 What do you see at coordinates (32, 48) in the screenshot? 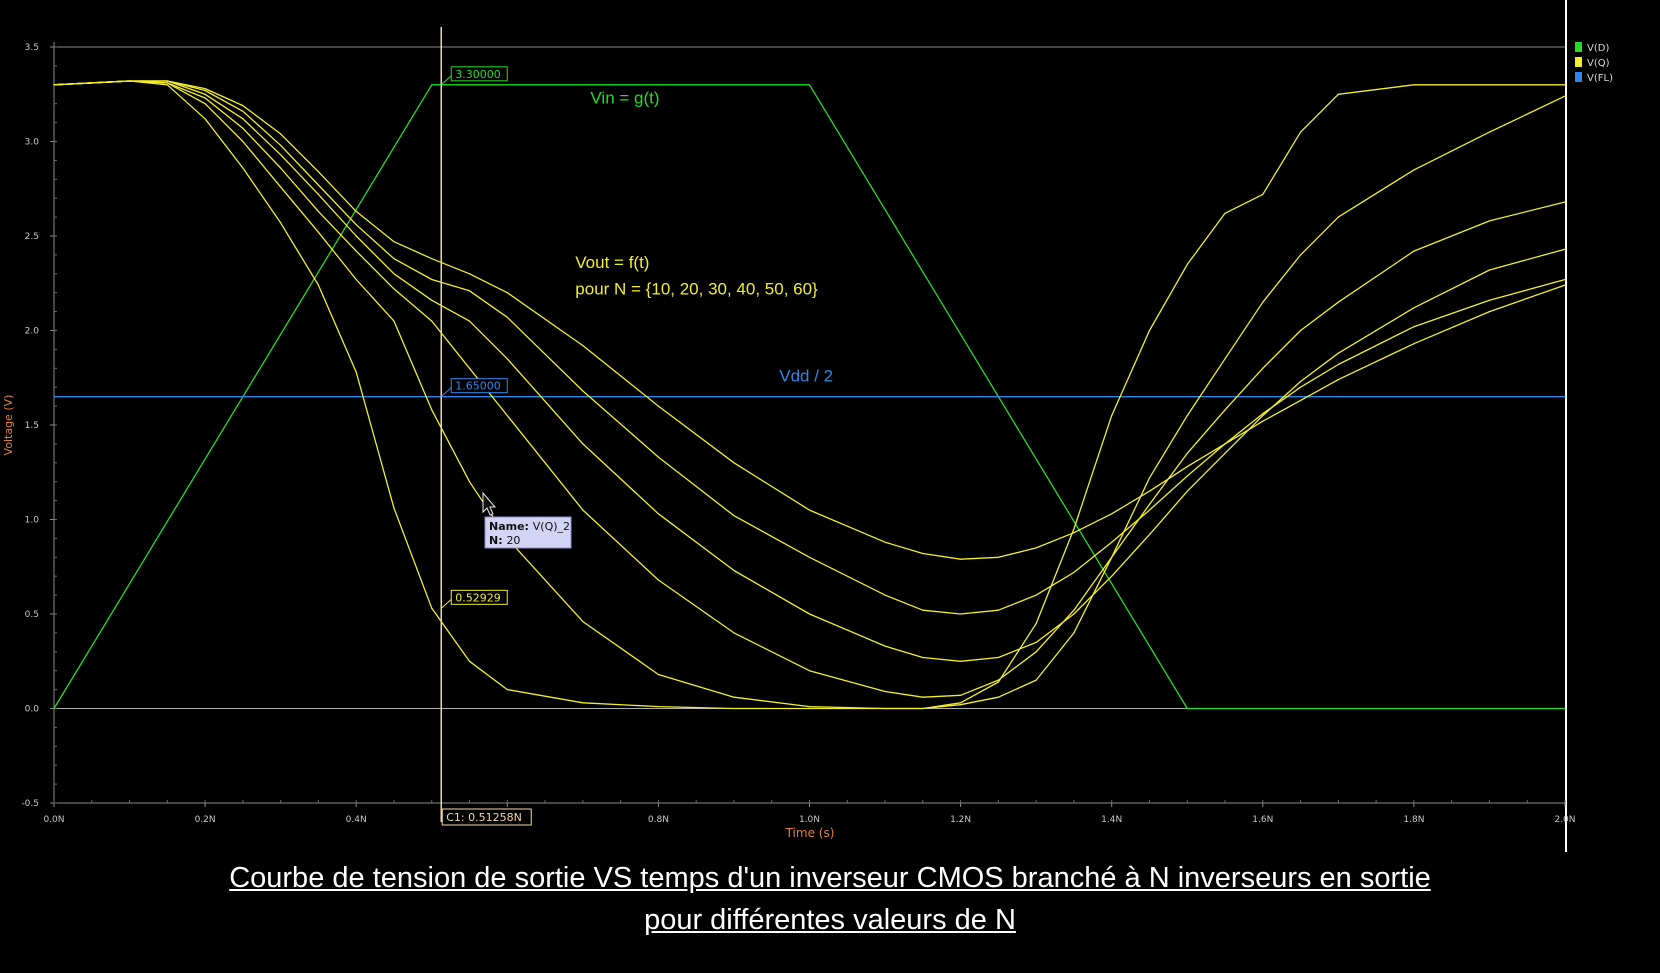
I see `y-tick-label: 3.5` at bounding box center [32, 48].